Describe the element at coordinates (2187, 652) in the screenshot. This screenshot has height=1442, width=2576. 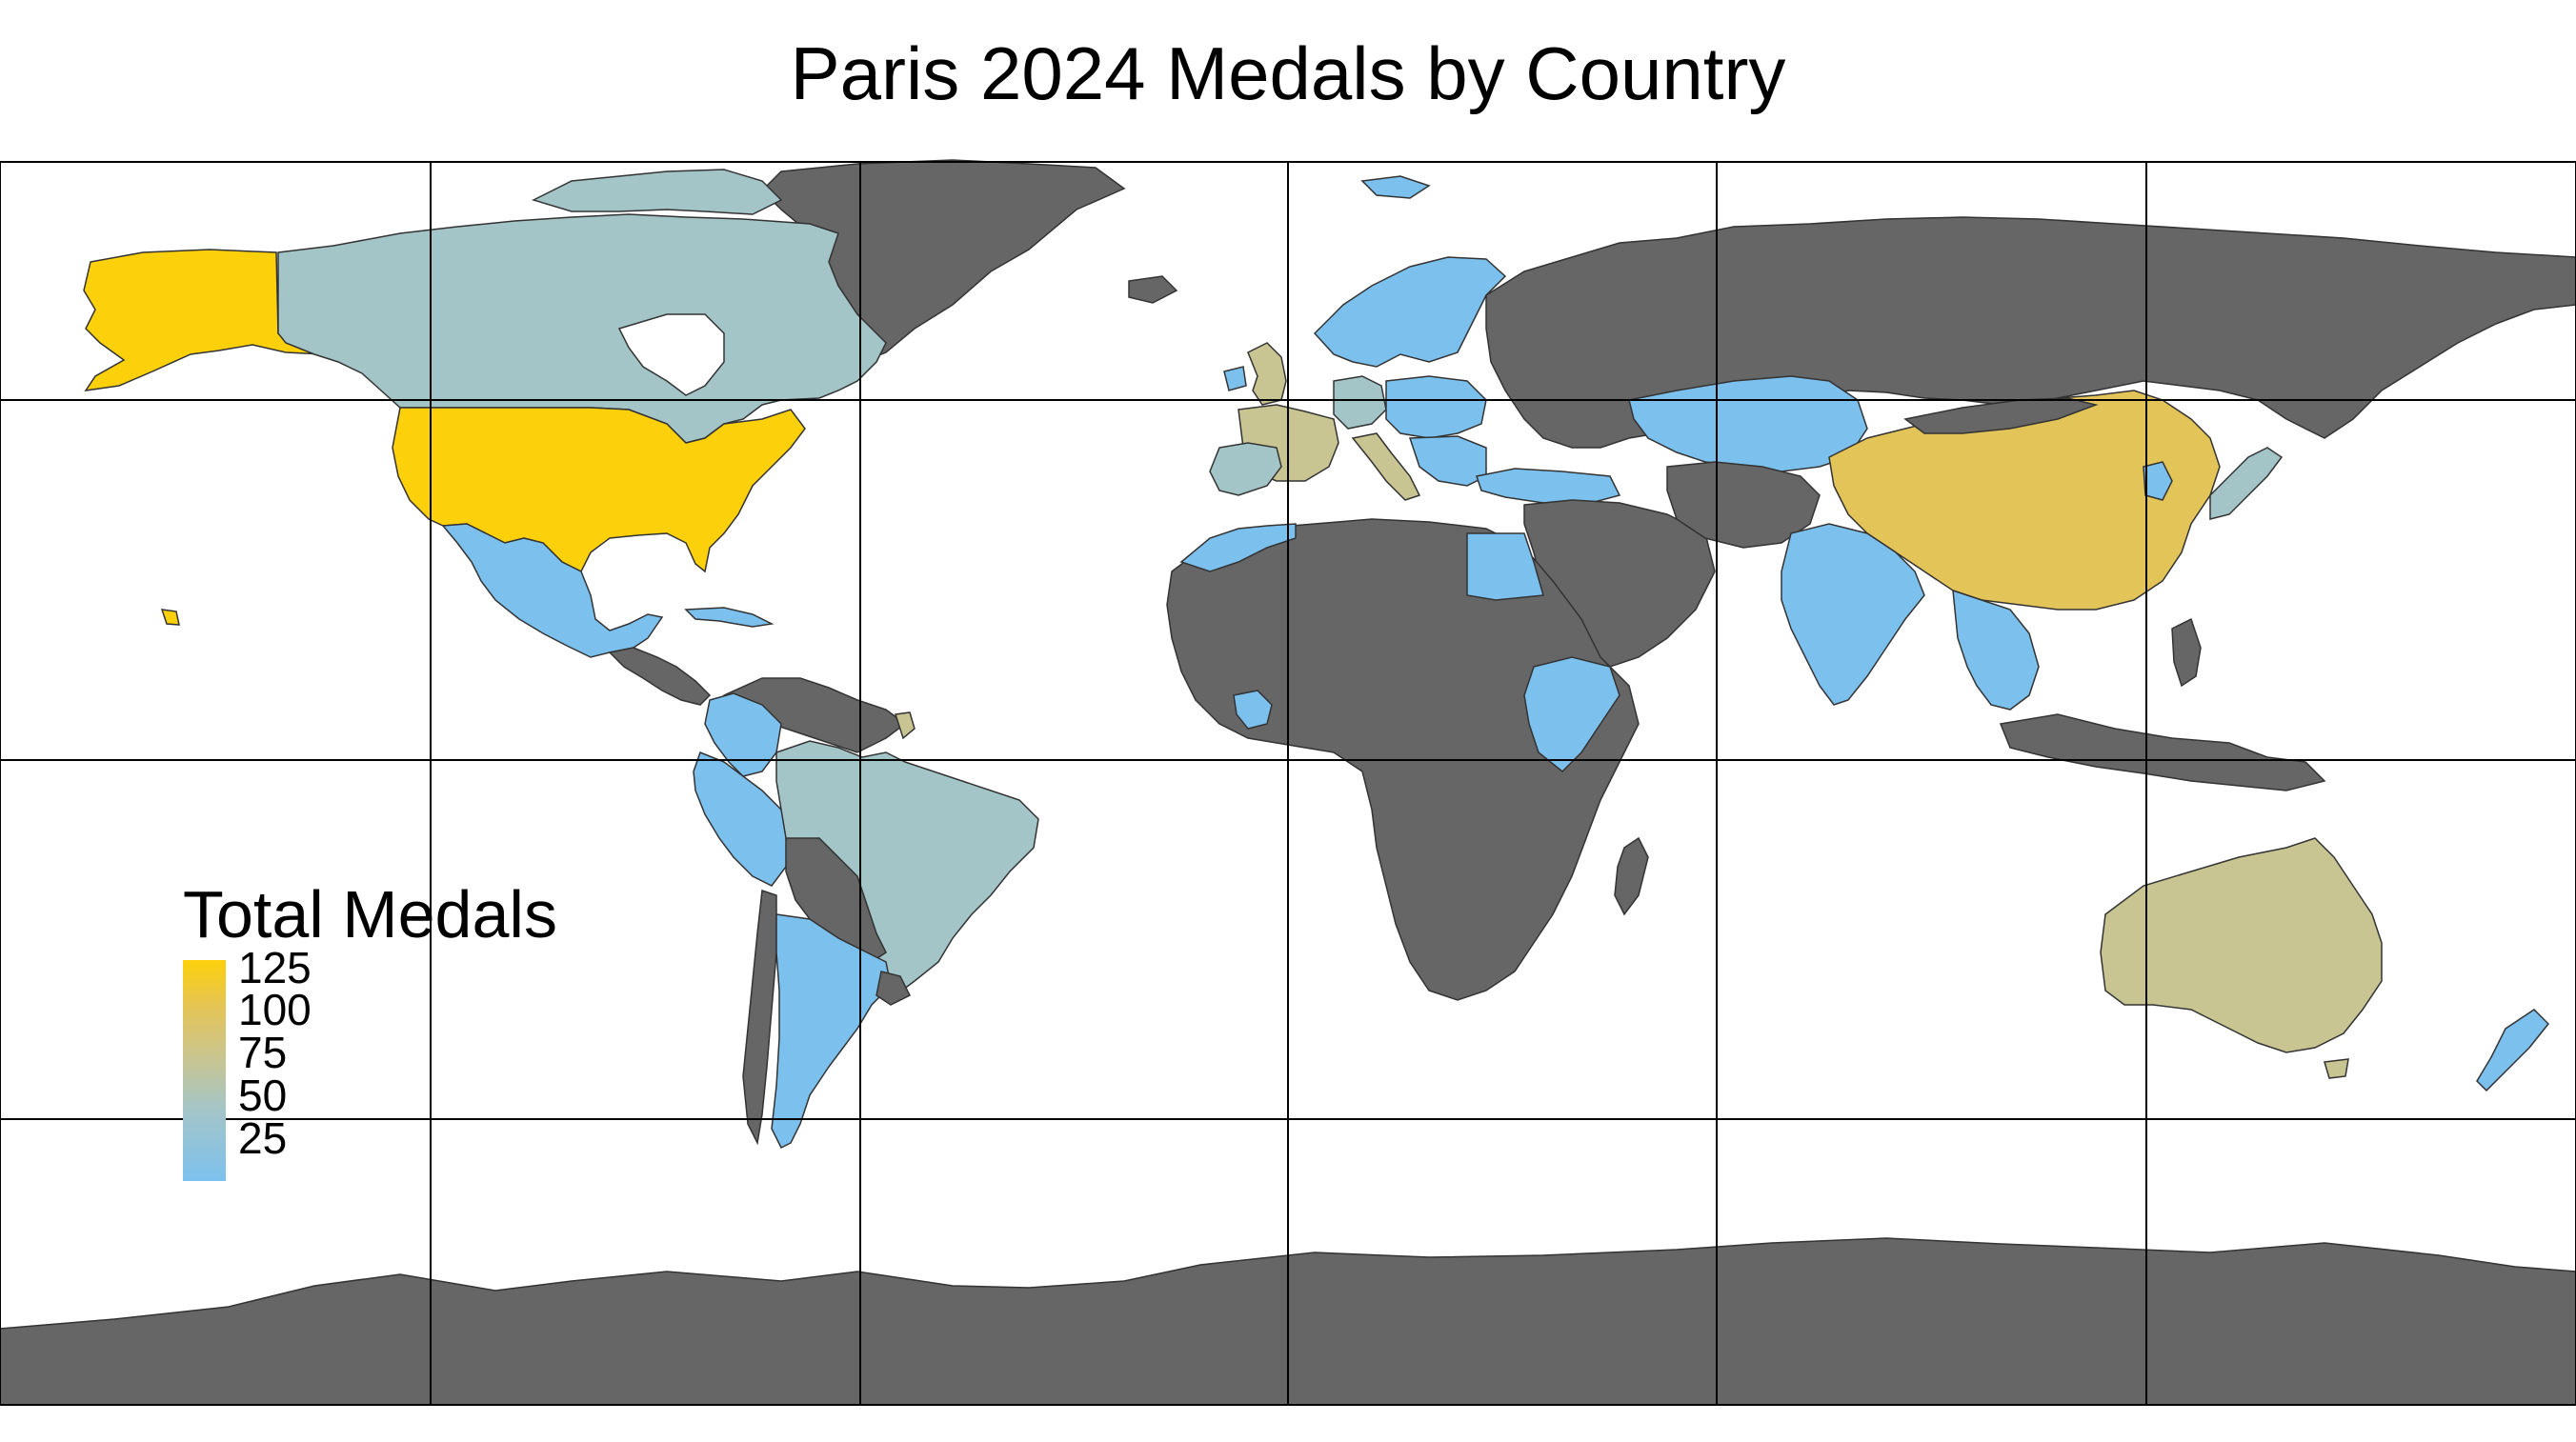
I see `philippines` at that location.